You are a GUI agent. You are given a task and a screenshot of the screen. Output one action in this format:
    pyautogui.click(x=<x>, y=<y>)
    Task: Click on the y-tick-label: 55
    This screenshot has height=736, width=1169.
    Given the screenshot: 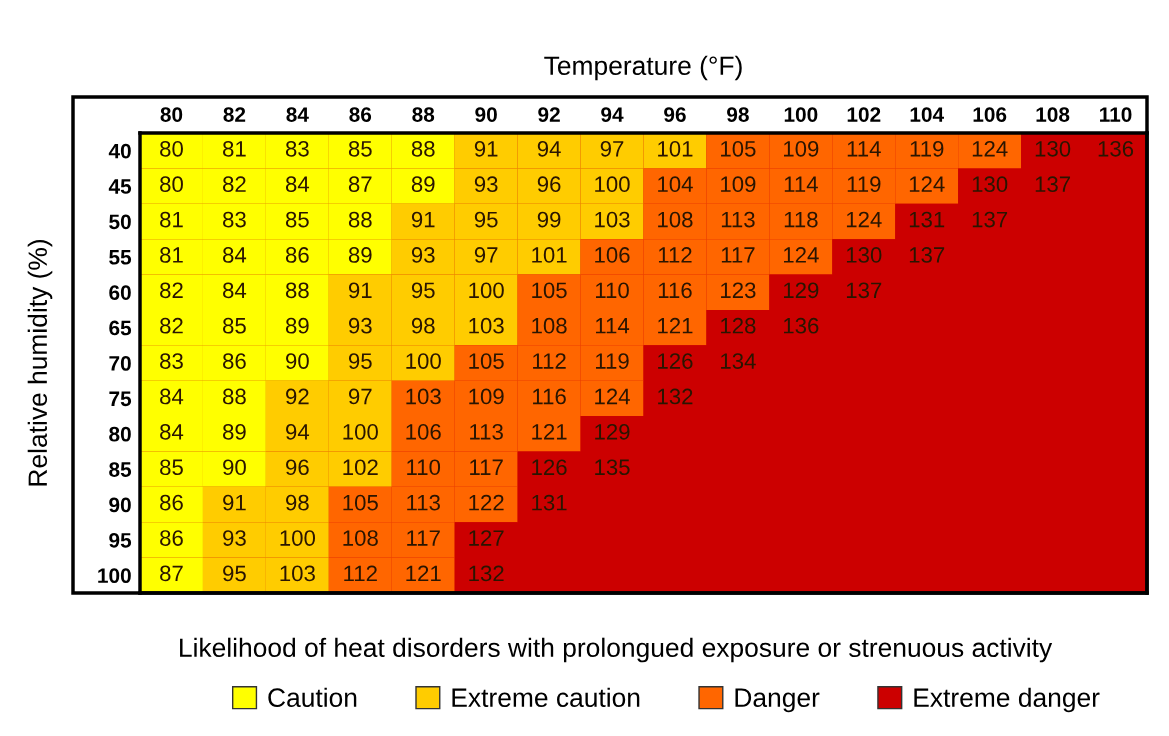 What is the action you would take?
    pyautogui.click(x=120, y=257)
    